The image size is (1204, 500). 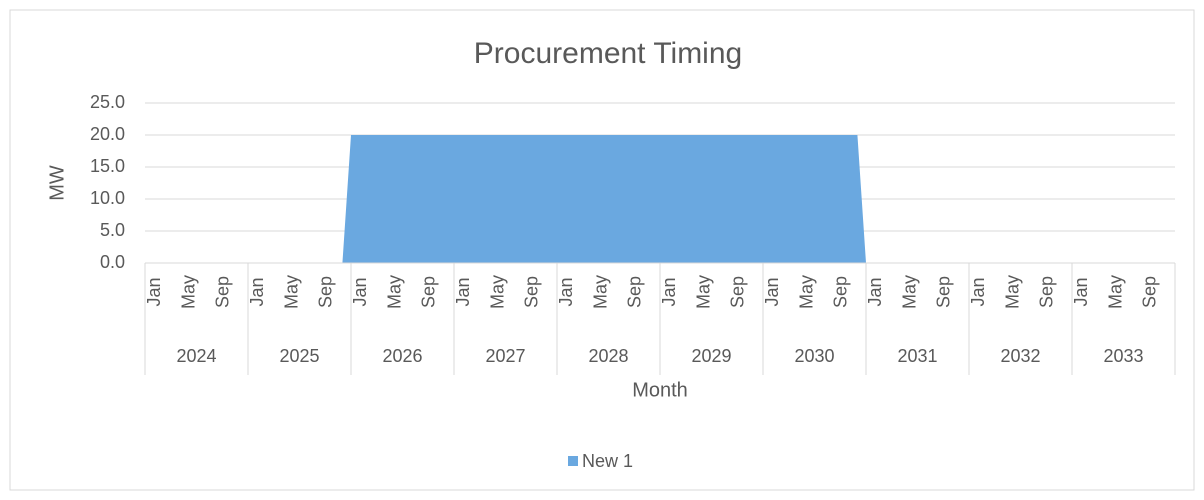 What do you see at coordinates (660, 390) in the screenshot?
I see `x-axis-label: Month` at bounding box center [660, 390].